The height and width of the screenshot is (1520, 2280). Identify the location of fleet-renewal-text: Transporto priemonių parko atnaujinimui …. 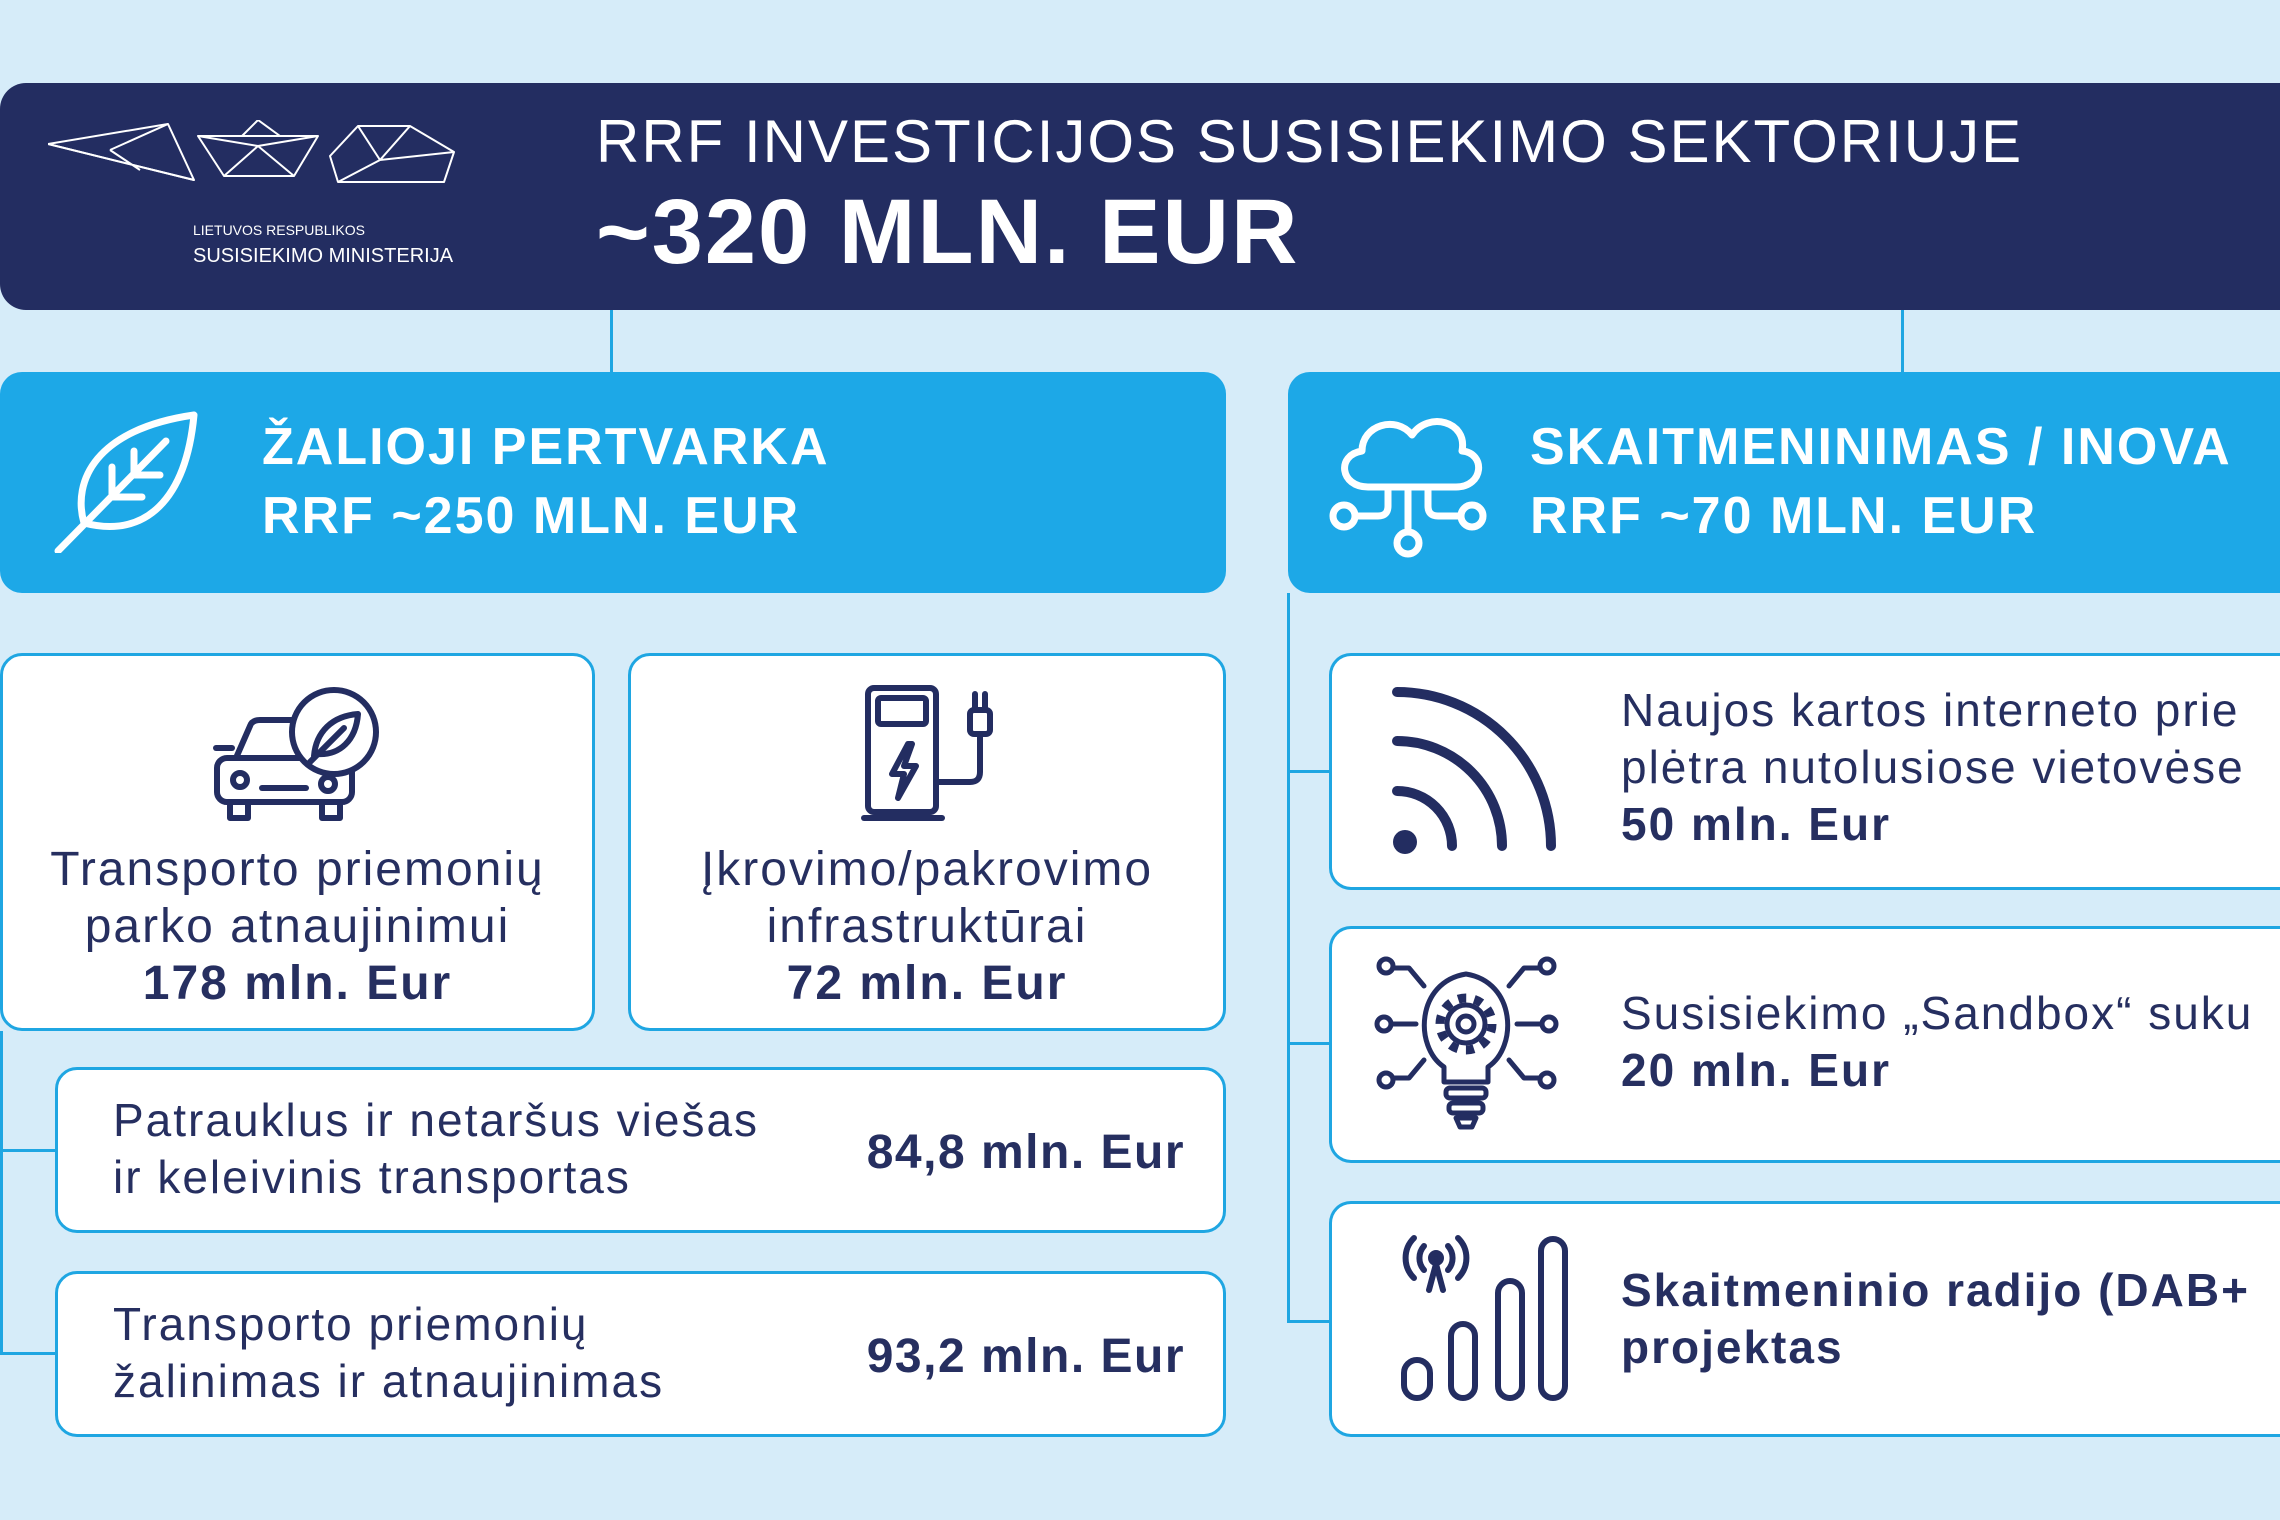
(297, 926).